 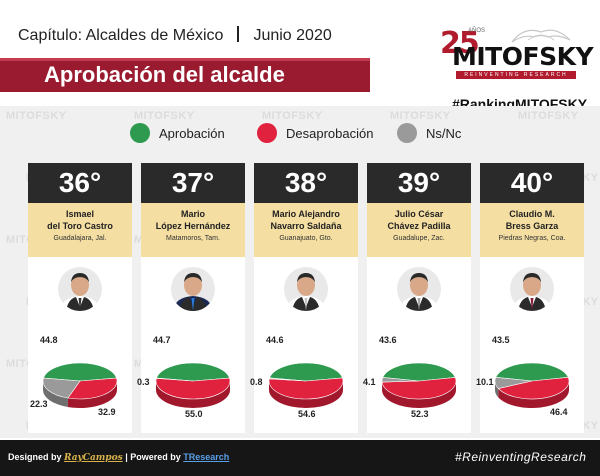 What do you see at coordinates (107, 412) in the screenshot?
I see `disapproval-value-label: 32.9` at bounding box center [107, 412].